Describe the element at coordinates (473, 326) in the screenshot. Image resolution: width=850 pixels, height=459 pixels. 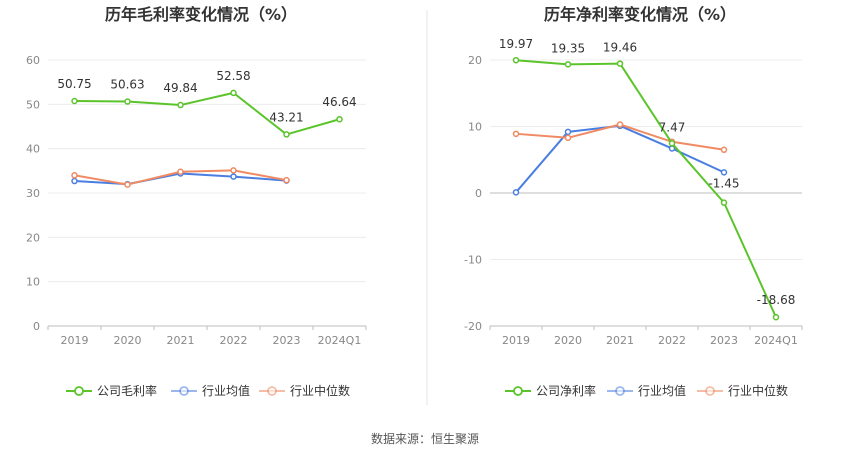
I see `y-tick-label: -20` at that location.